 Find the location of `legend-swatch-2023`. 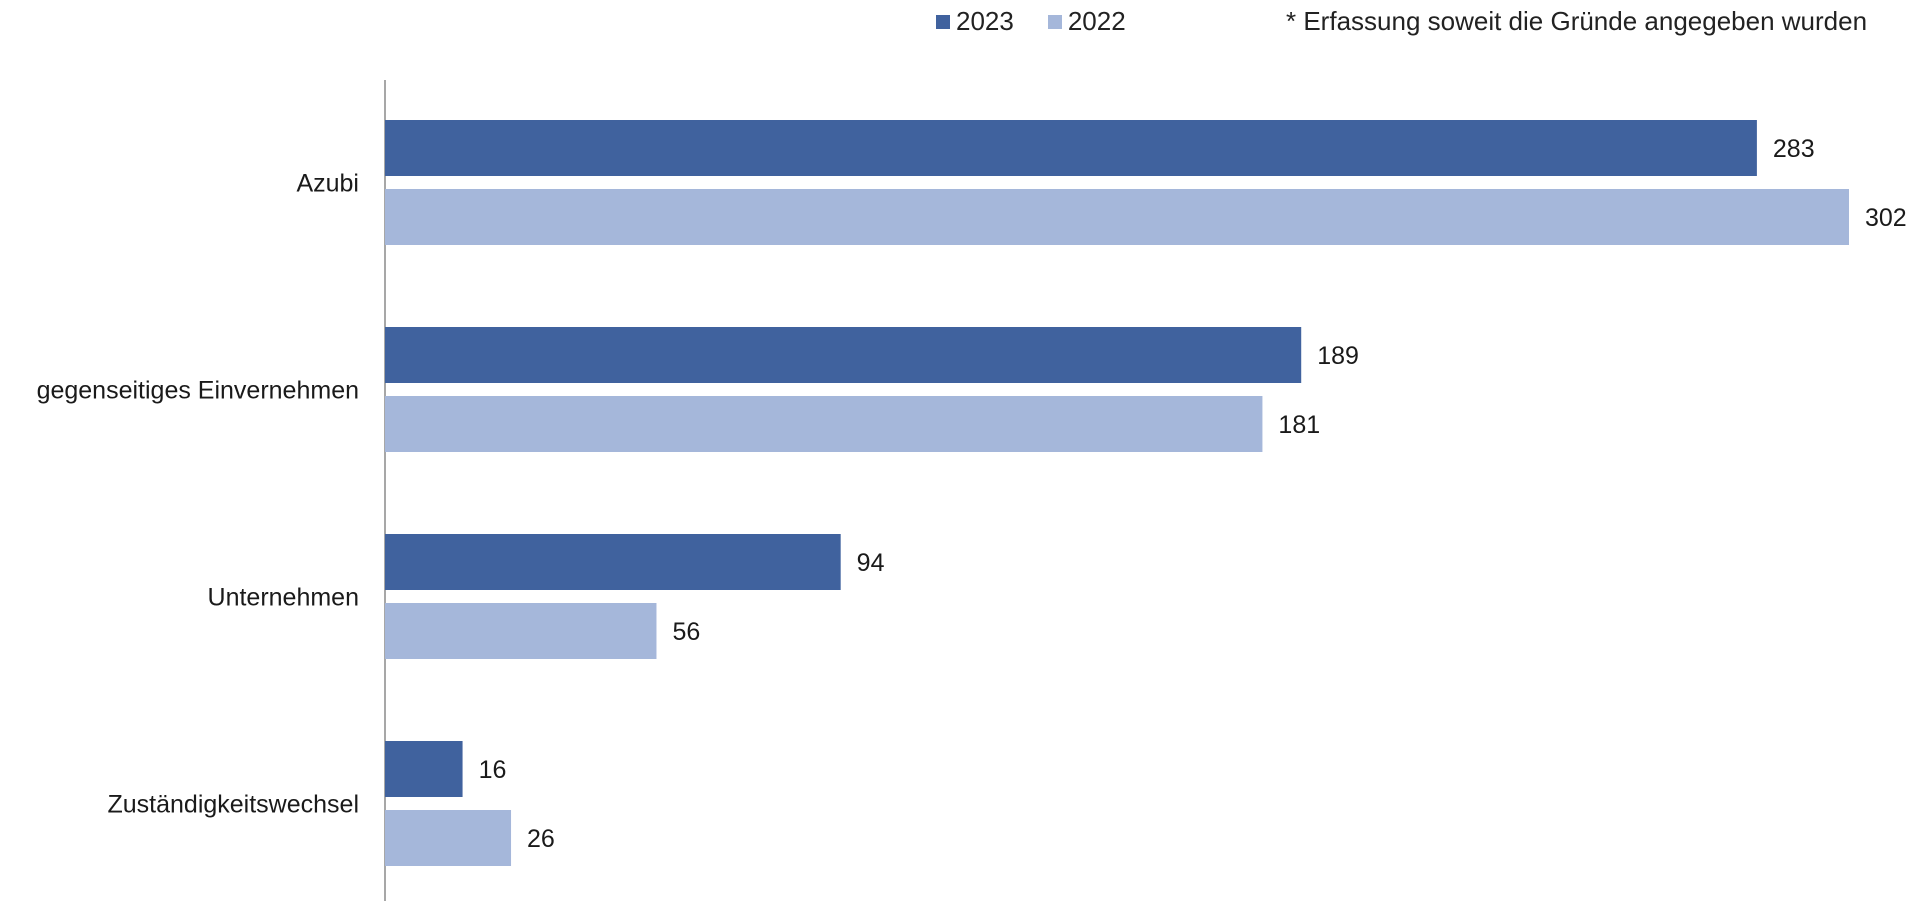

legend-swatch-2023 is located at coordinates (943, 21).